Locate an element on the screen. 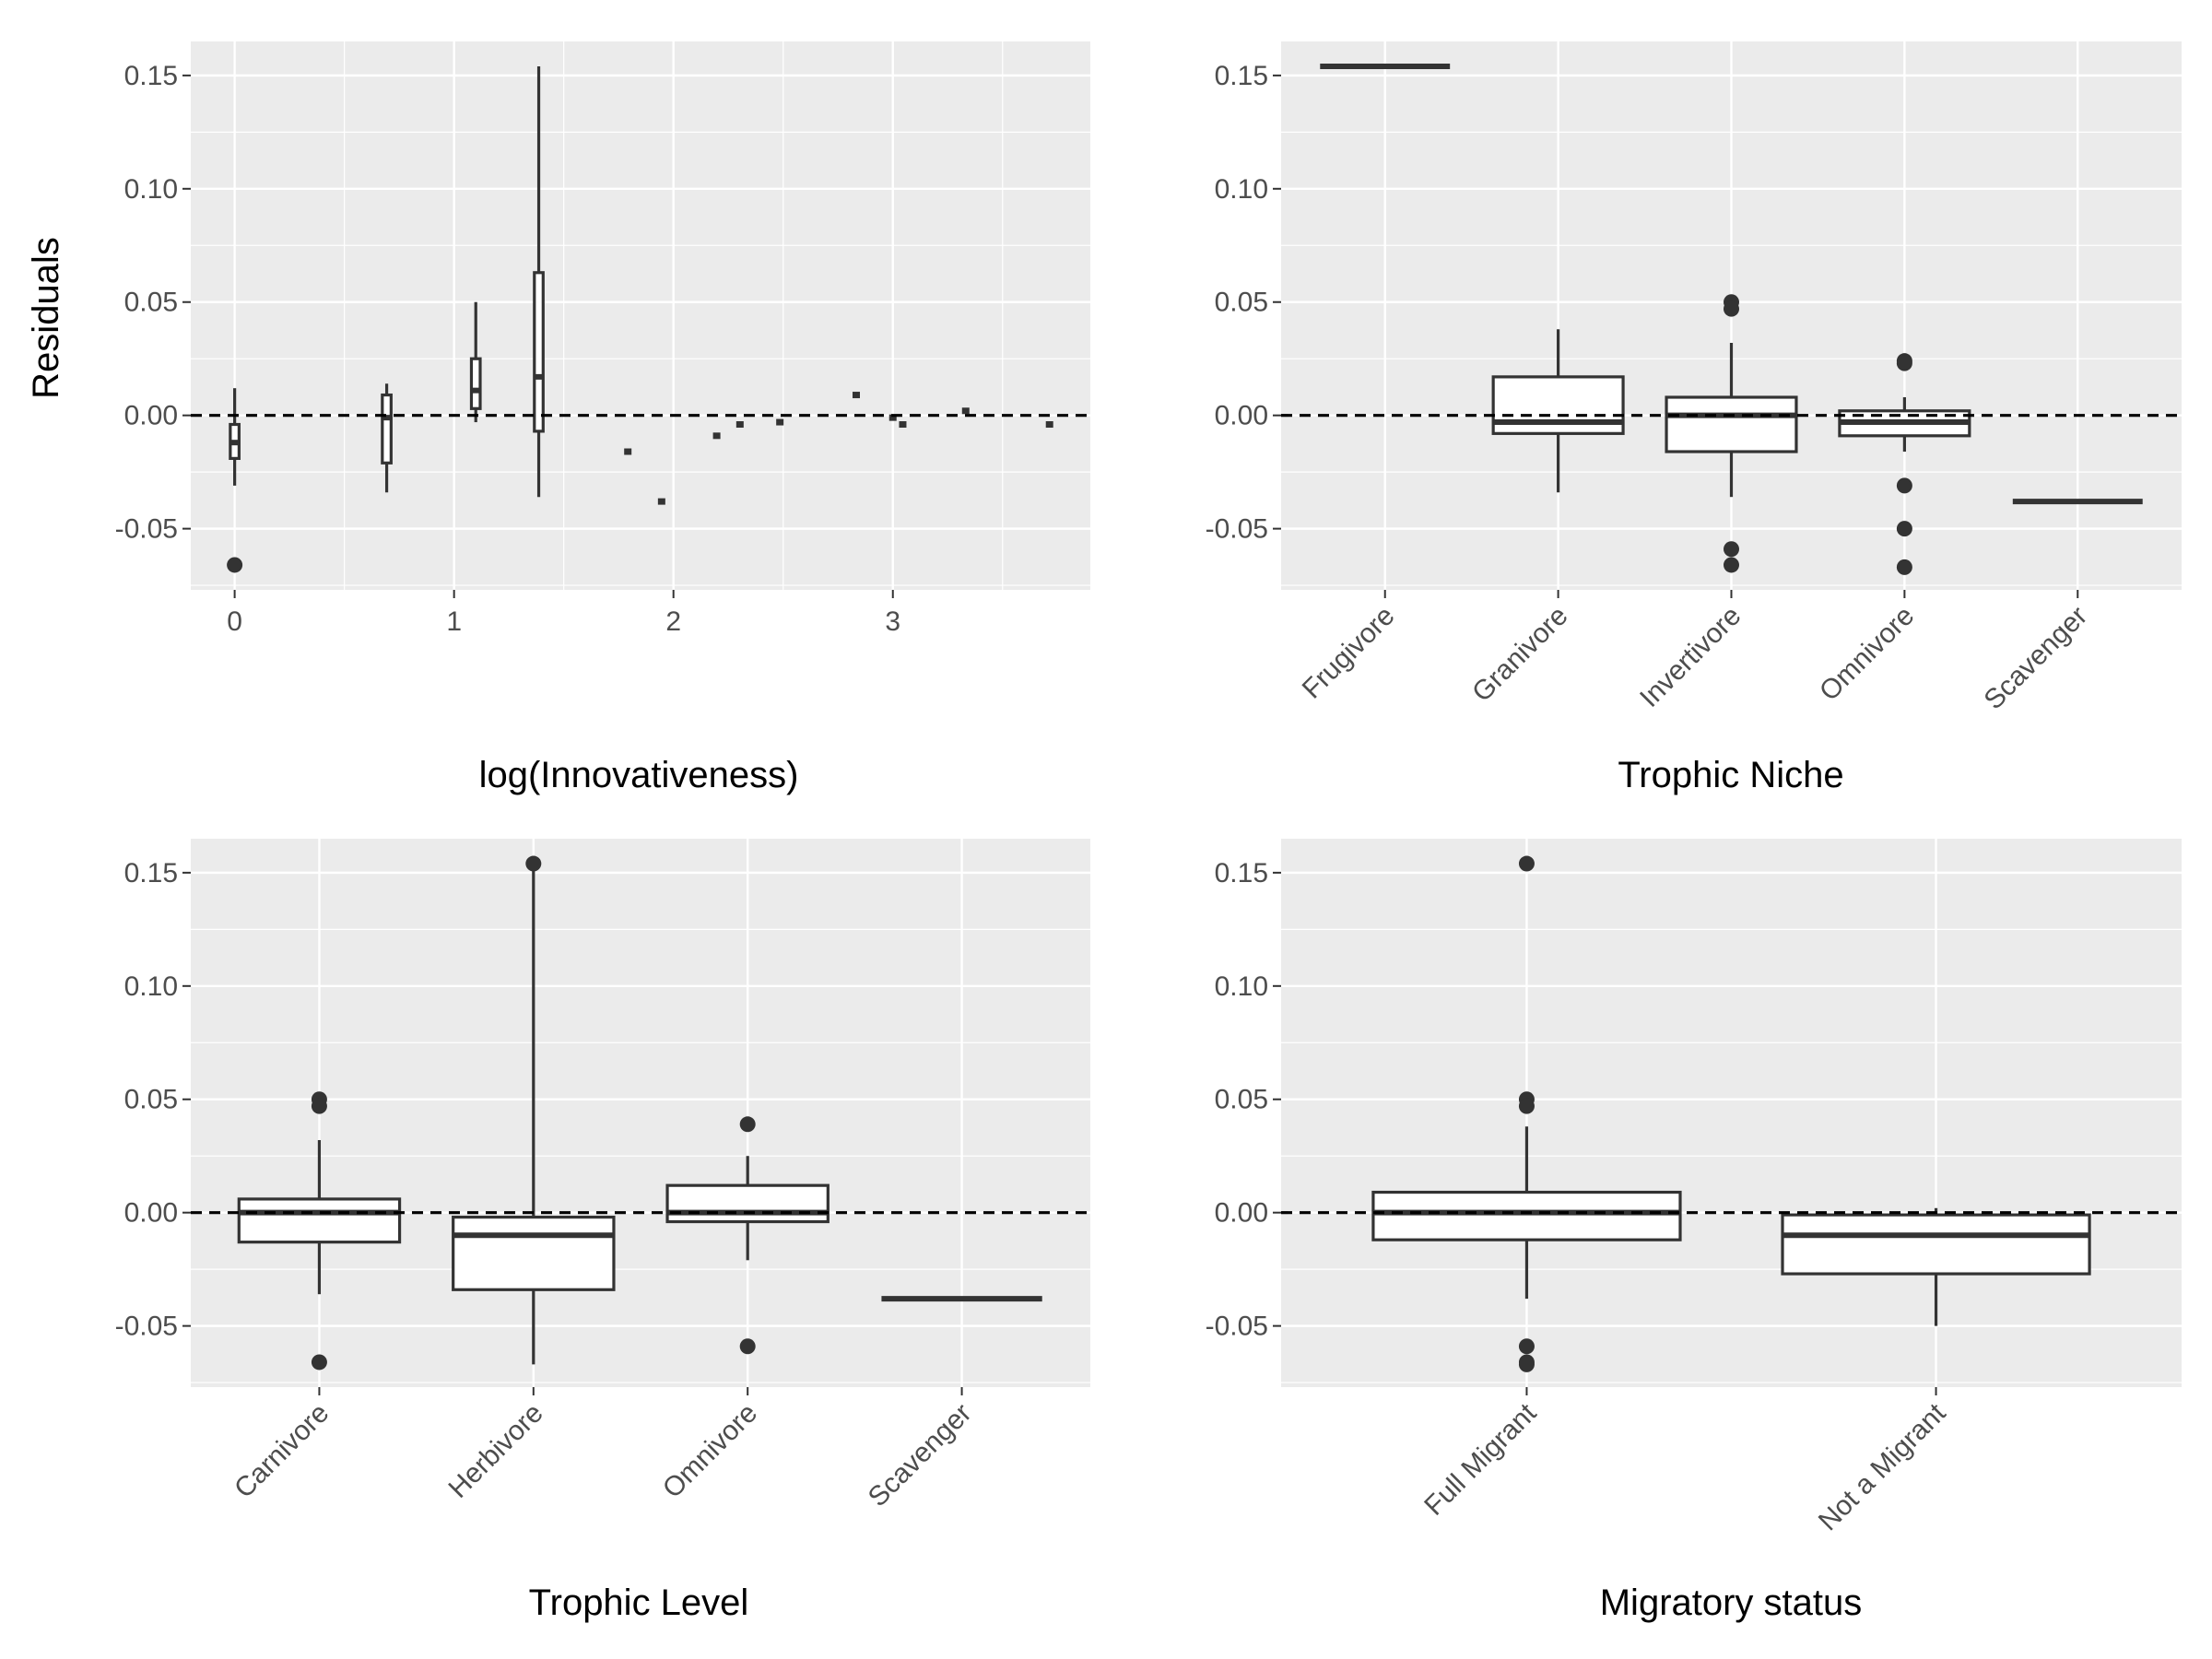  y-axis-title: Residuals is located at coordinates (46, 318).